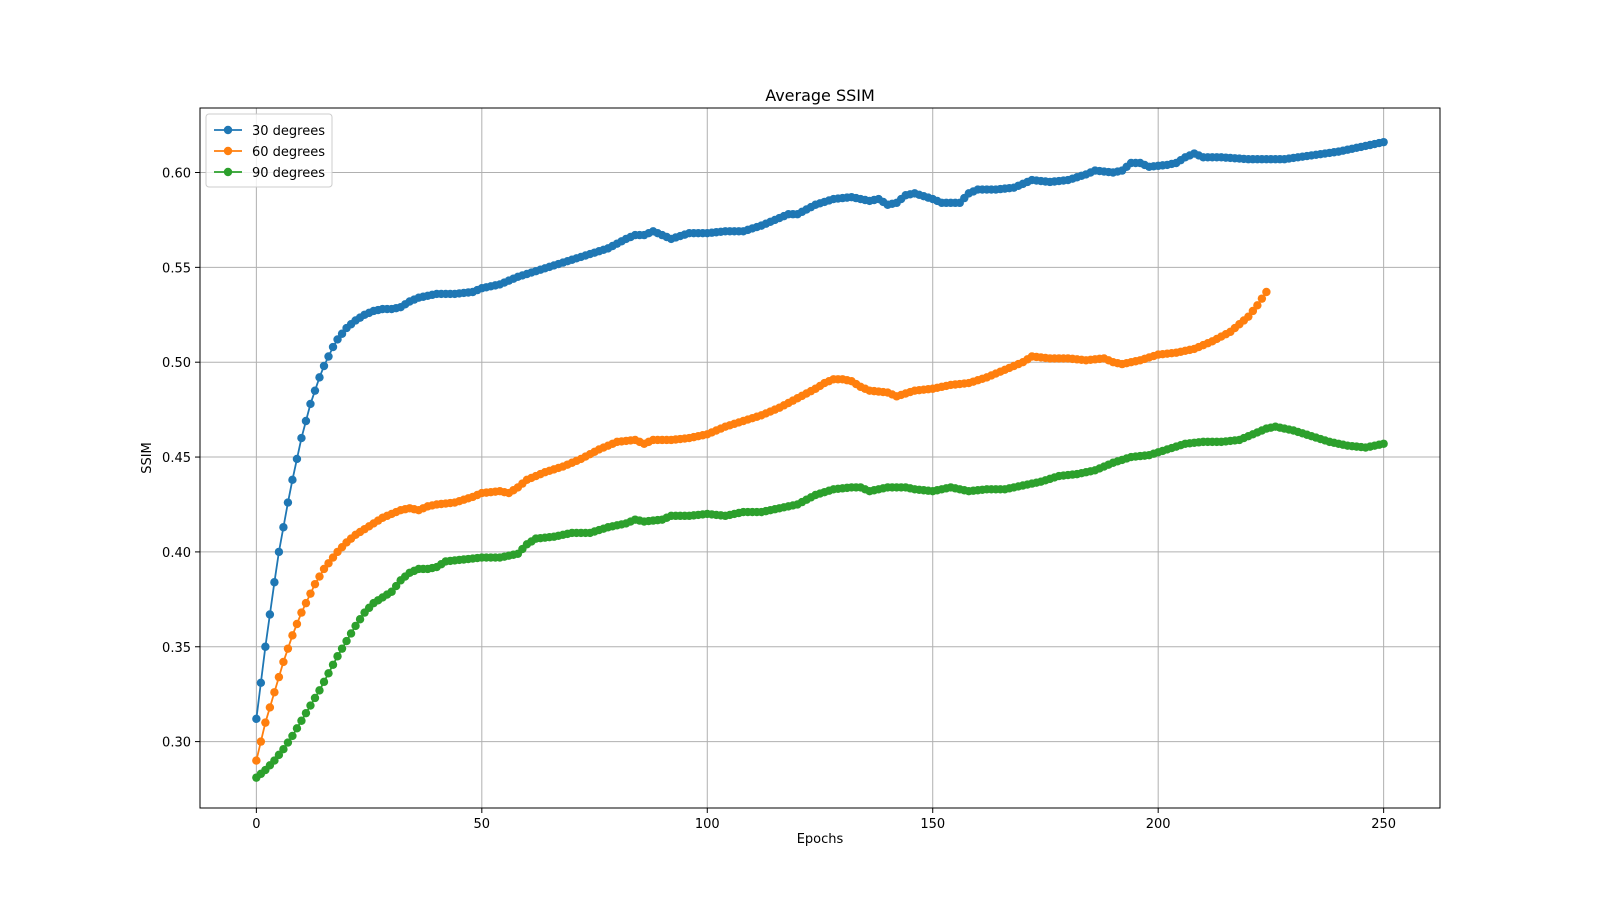 This screenshot has width=1600, height=904. What do you see at coordinates (176, 743) in the screenshot?
I see `y-tick-label: 0.30` at bounding box center [176, 743].